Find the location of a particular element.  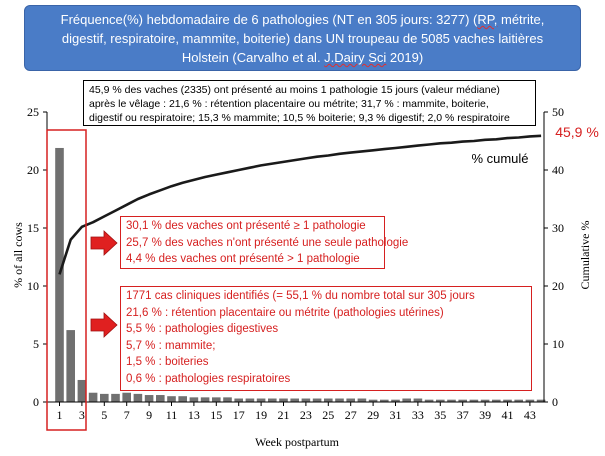

x-tick-label: 5 is located at coordinates (104, 415).